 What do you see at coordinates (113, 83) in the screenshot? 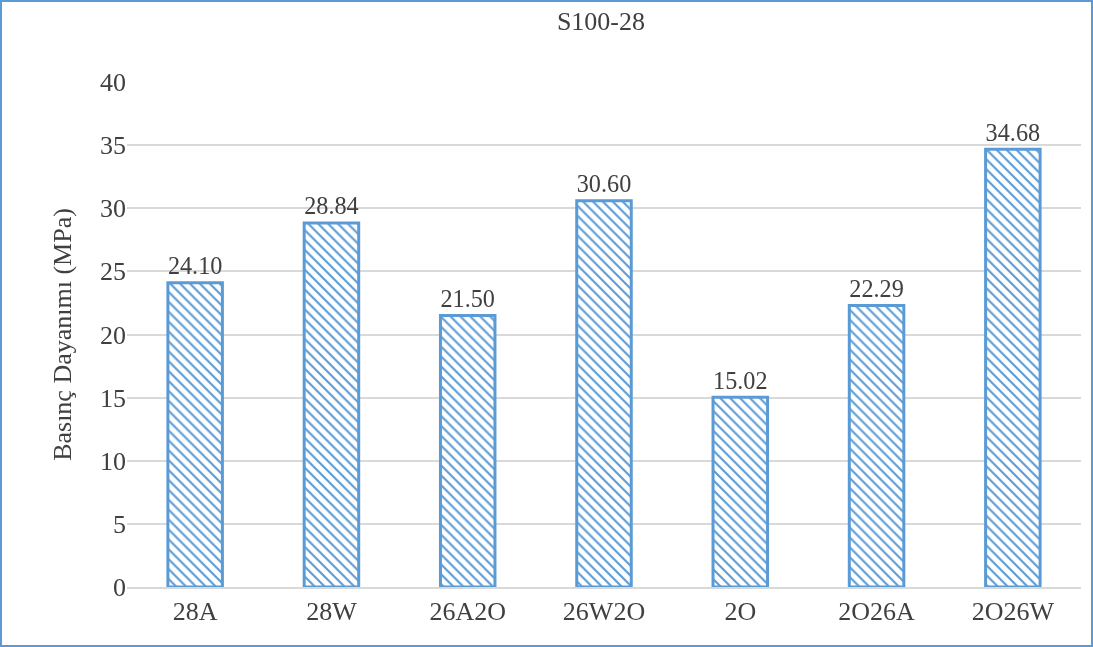
I see `y-tick-label: 40` at bounding box center [113, 83].